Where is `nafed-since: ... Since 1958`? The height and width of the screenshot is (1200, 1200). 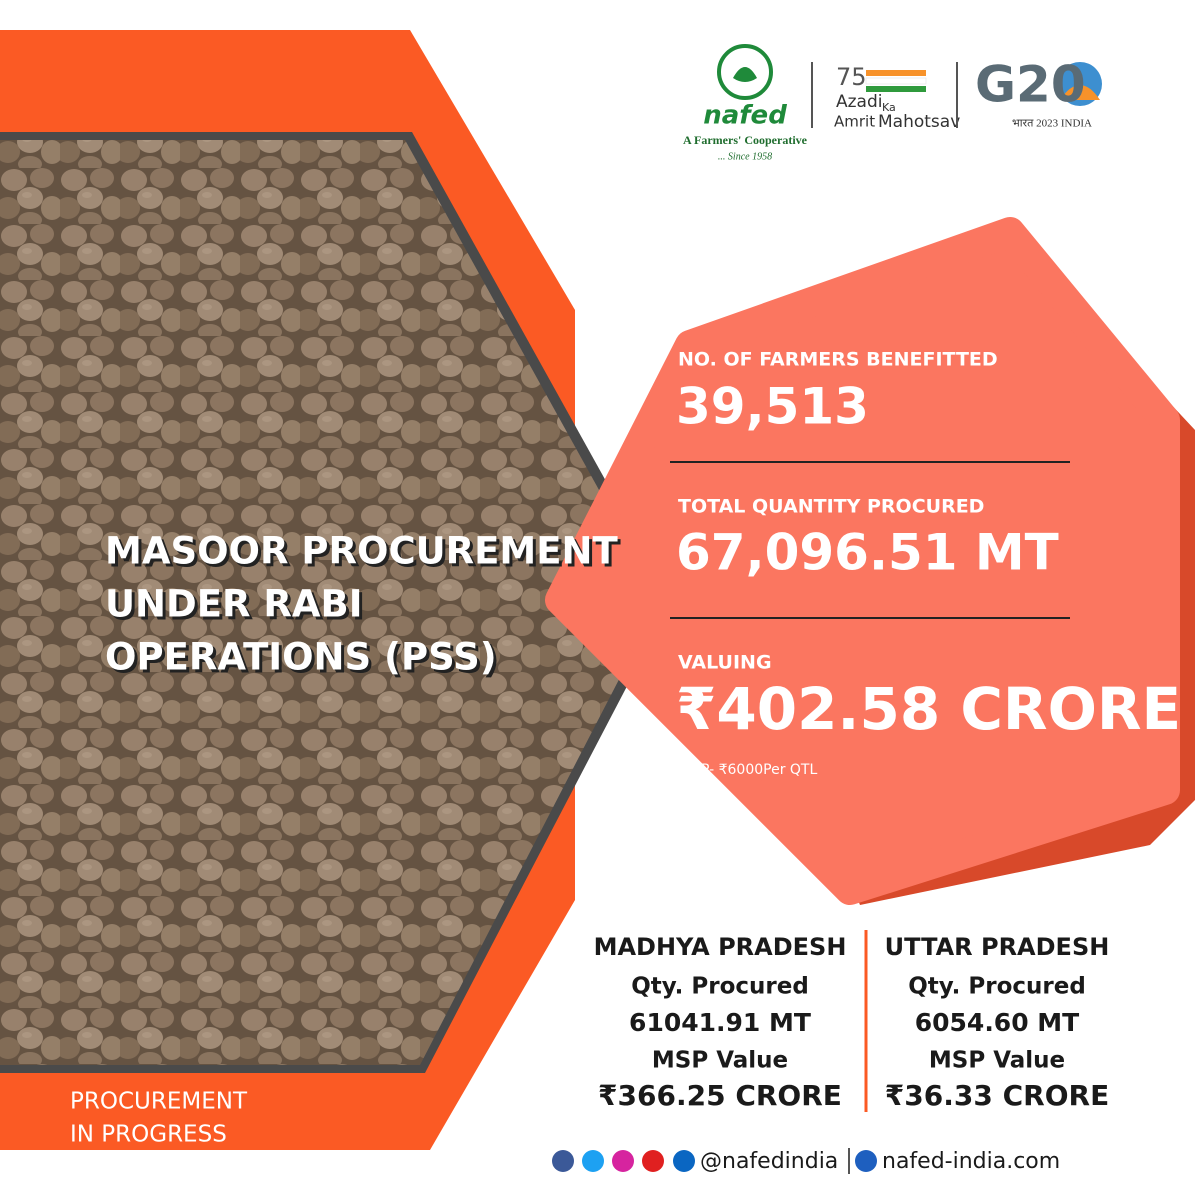 nafed-since: ... Since 1958 is located at coordinates (745, 156).